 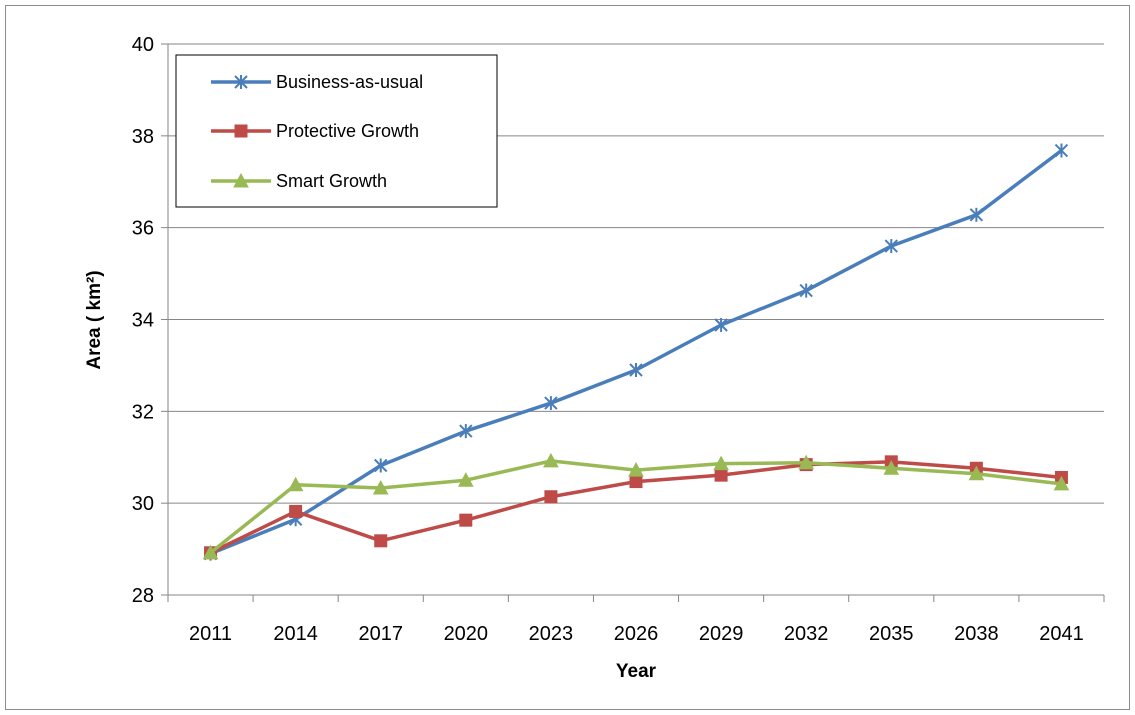 I want to click on x-tick-label: 2038, so click(x=976, y=634).